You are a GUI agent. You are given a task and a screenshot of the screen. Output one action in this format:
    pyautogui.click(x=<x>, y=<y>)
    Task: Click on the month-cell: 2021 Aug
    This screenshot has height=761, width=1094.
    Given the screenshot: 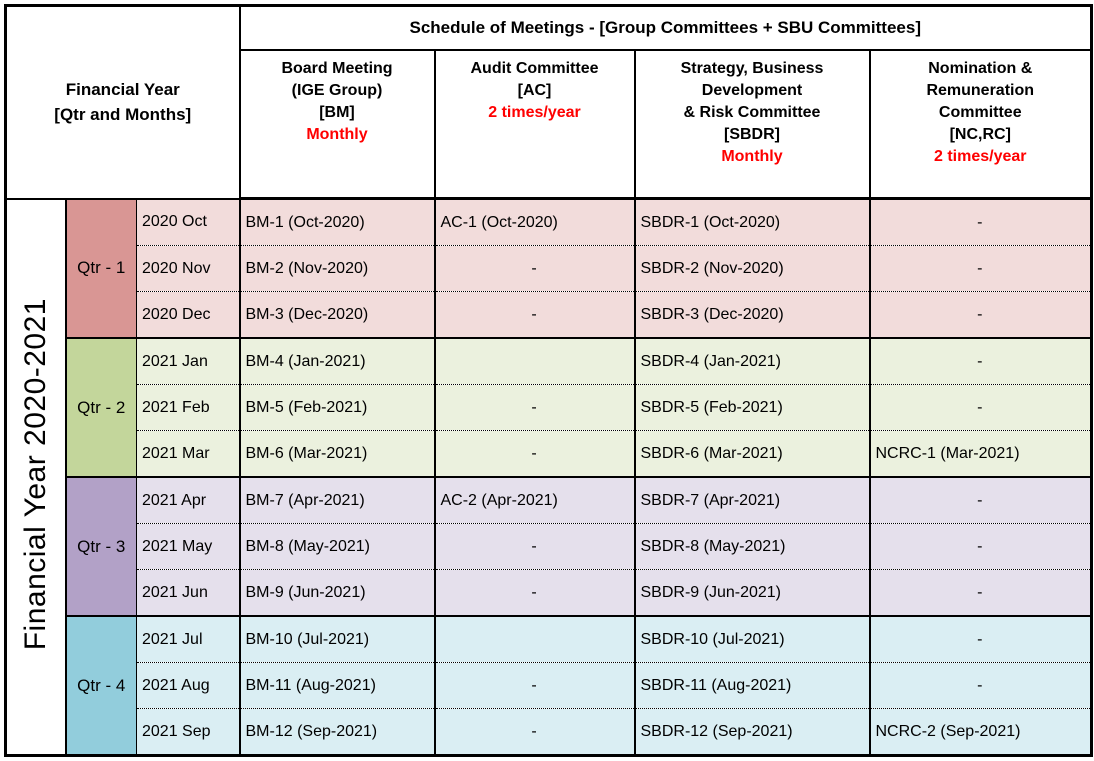 What is the action you would take?
    pyautogui.click(x=188, y=685)
    